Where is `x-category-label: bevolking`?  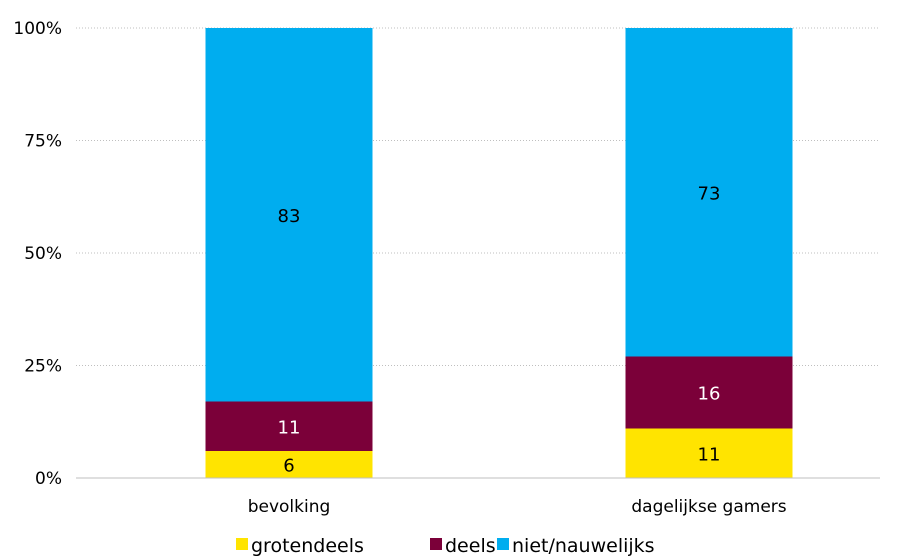
x-category-label: bevolking is located at coordinates (289, 507).